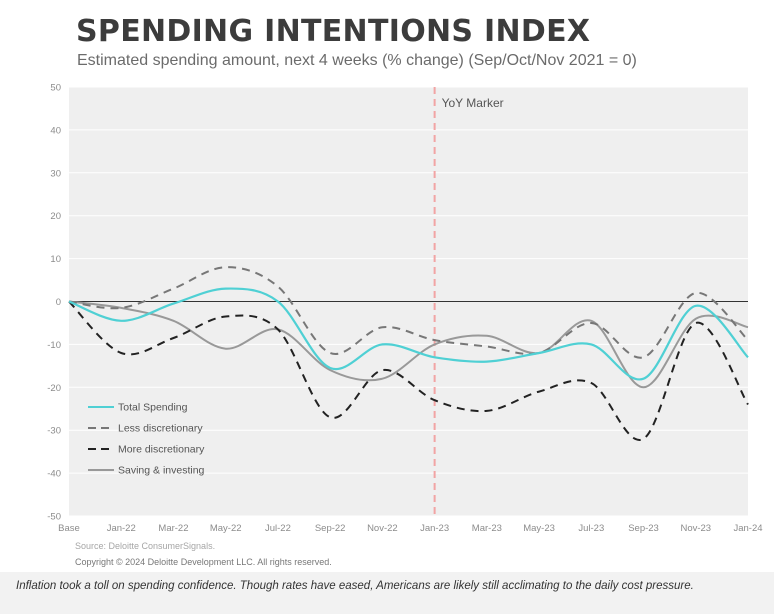  Describe the element at coordinates (55, 216) in the screenshot. I see `y-tick-label: 20` at that location.